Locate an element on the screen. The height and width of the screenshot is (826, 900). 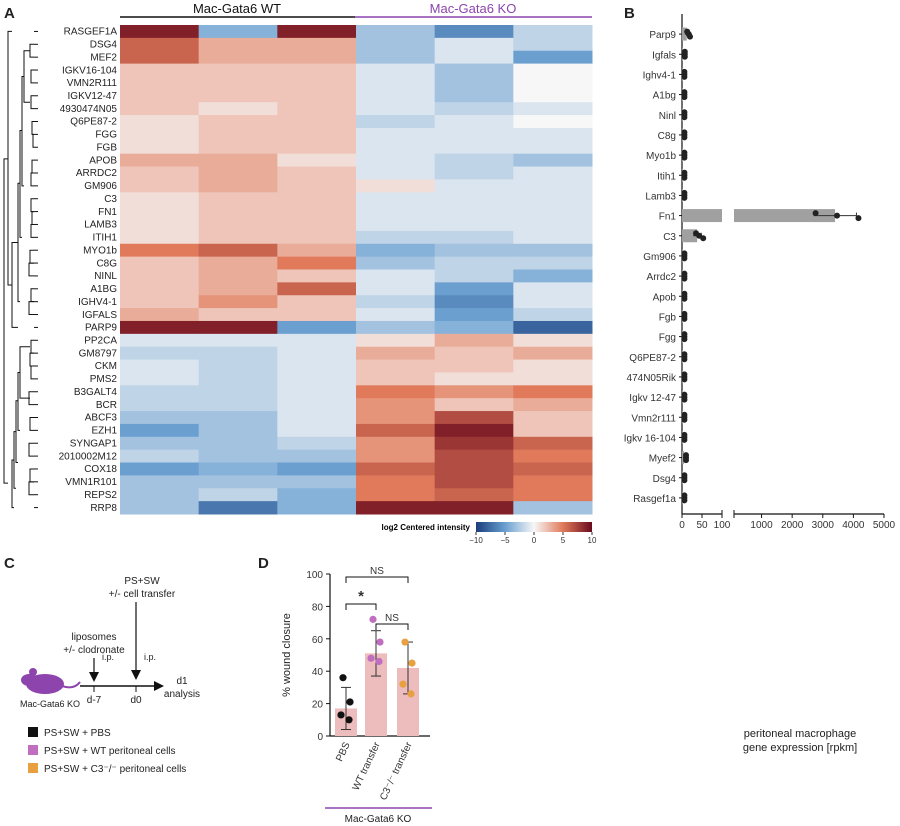
panel-b-xtick-label: 4000 is located at coordinates (853, 525).